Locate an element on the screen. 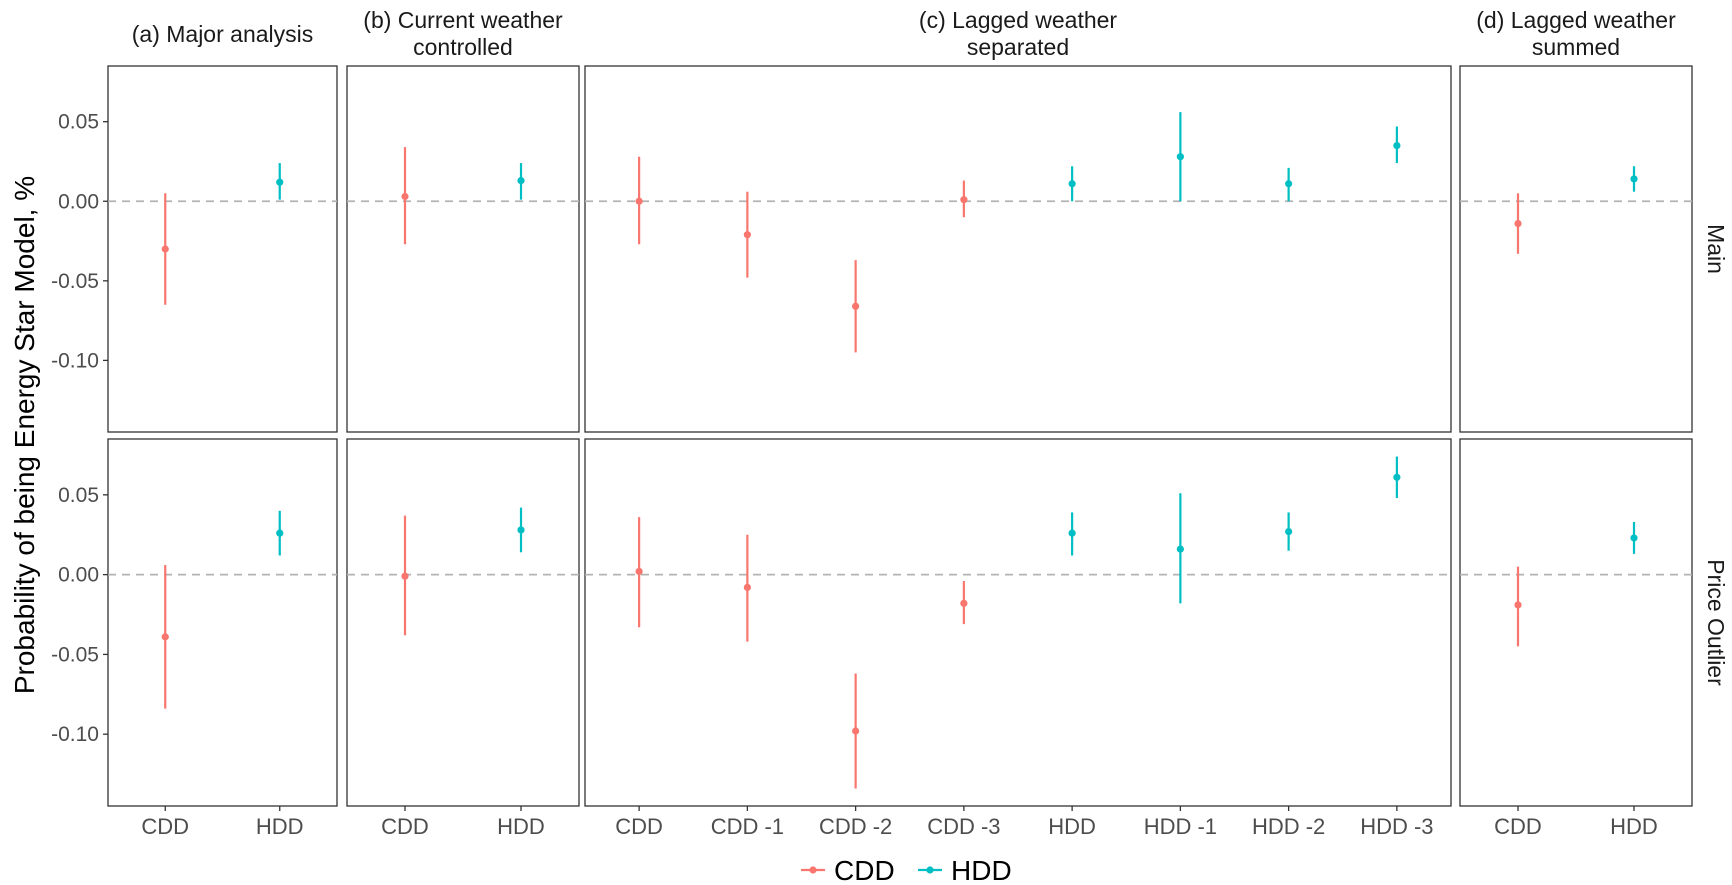 The image size is (1732, 885). row-strip-label: Main is located at coordinates (1716, 249).